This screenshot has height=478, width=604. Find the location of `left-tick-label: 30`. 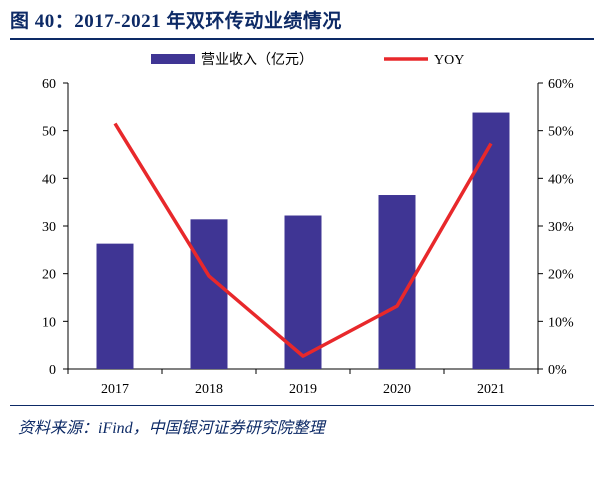

left-tick-label: 30 is located at coordinates (49, 227).